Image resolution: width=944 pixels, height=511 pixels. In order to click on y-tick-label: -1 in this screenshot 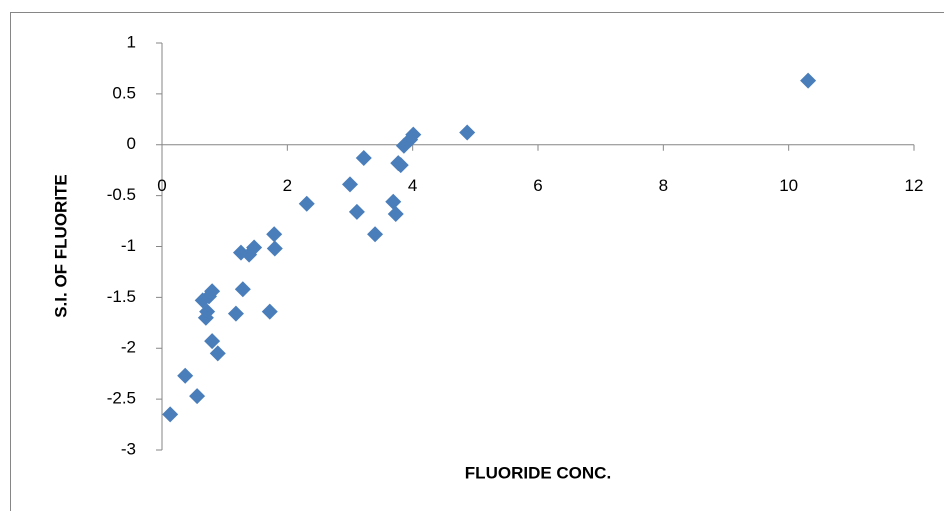, I will do `click(128, 245)`.